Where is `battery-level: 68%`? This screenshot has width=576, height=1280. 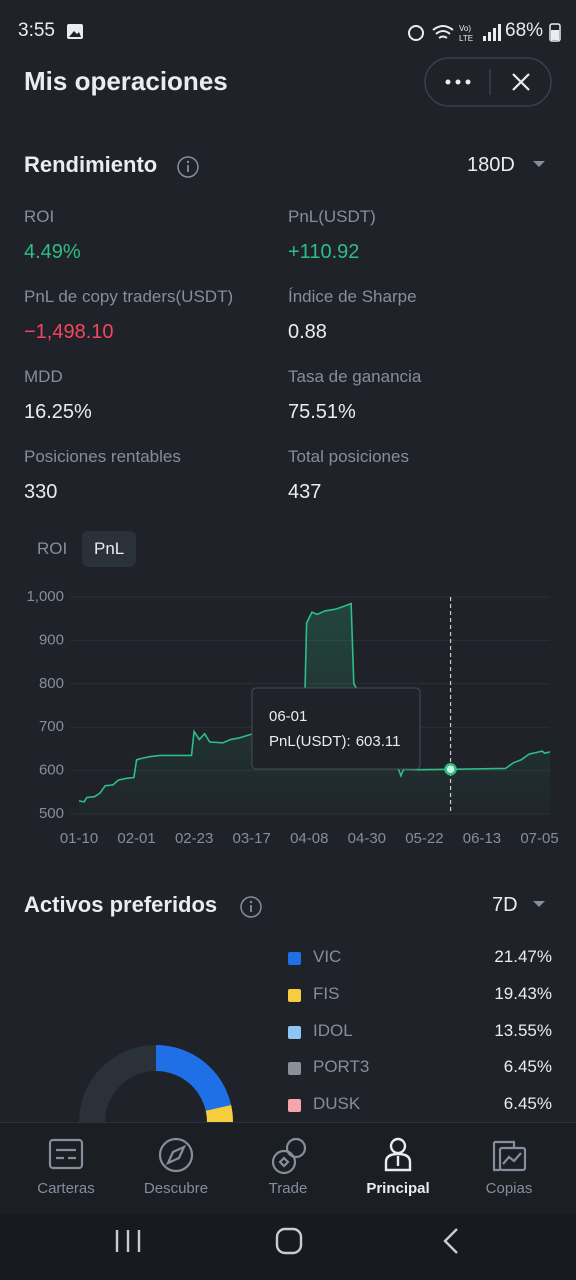
battery-level: 68% is located at coordinates (524, 30).